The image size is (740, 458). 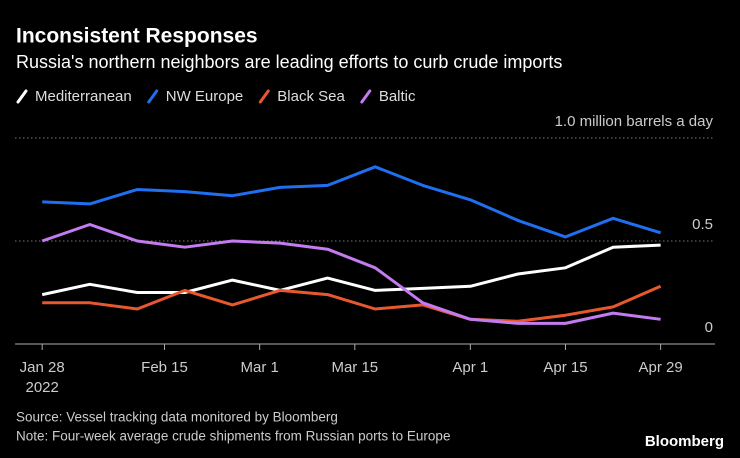 I want to click on legend-label: Black Sea, so click(x=311, y=96).